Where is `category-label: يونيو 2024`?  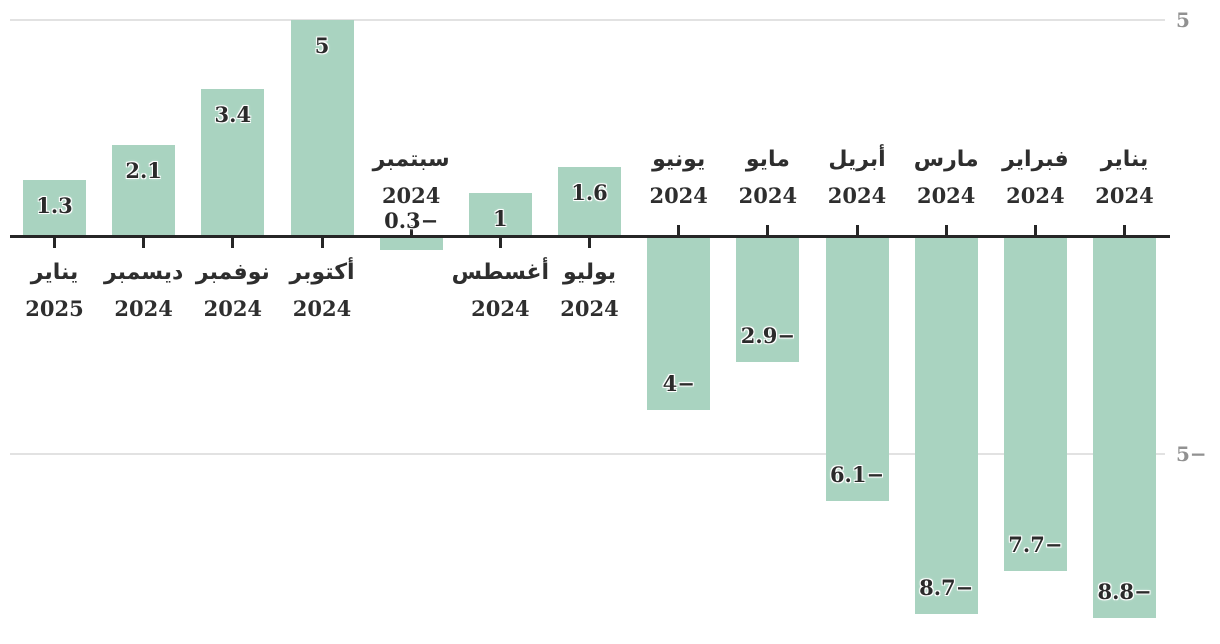
category-label: يونيو 2024 is located at coordinates (679, 178).